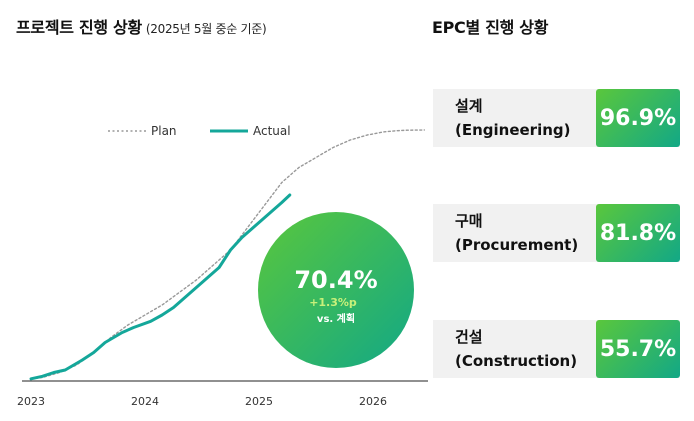 This screenshot has width=694, height=421. I want to click on progress-badge-delta: +1.3%p, so click(333, 302).